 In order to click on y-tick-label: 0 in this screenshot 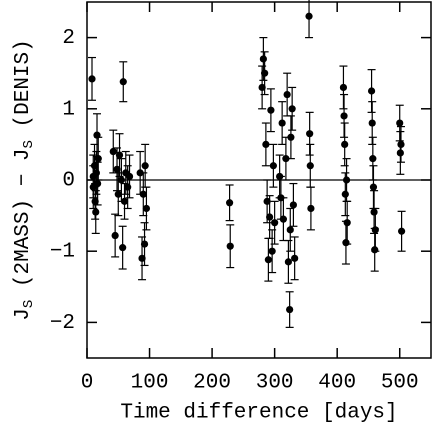, I will do `click(68, 181)`.